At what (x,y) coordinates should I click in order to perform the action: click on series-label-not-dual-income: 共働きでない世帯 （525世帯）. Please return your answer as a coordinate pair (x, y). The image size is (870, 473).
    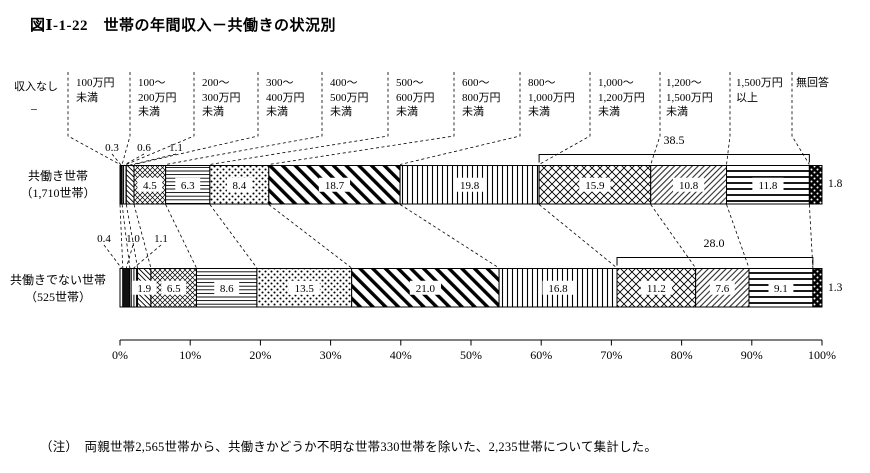
    Looking at the image, I should click on (57, 288).